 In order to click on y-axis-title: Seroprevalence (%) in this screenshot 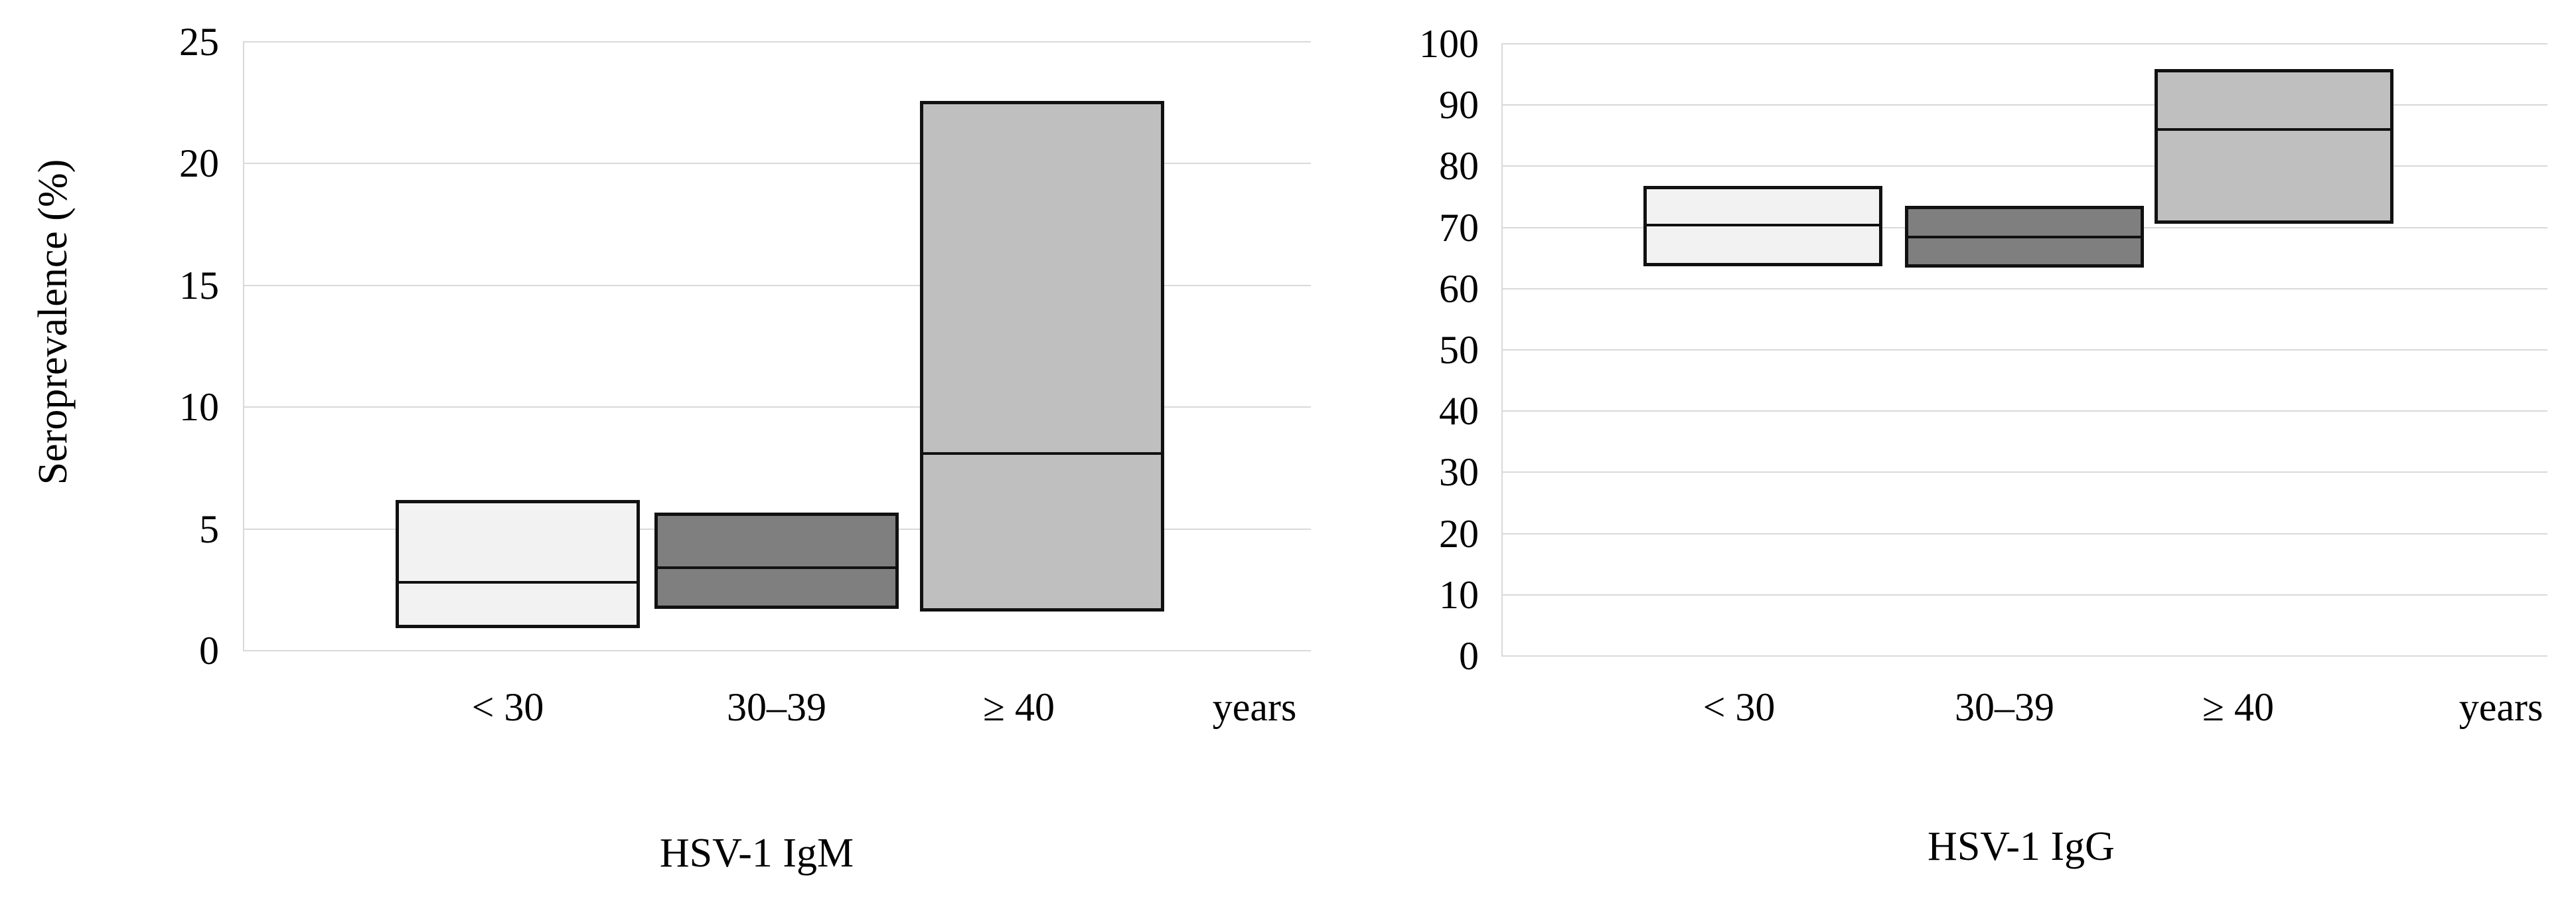, I will do `click(53, 322)`.